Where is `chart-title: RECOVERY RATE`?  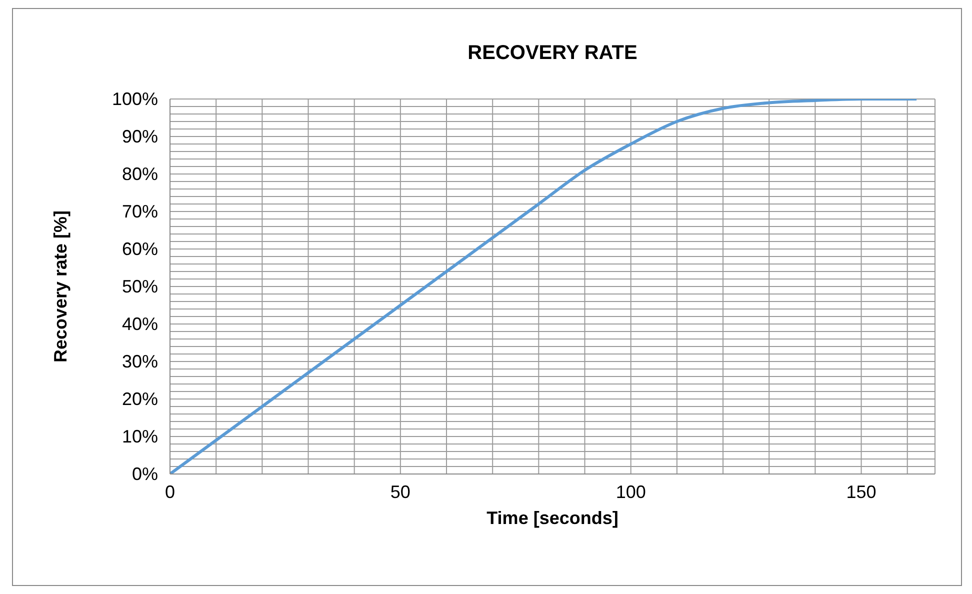
chart-title: RECOVERY RATE is located at coordinates (552, 53).